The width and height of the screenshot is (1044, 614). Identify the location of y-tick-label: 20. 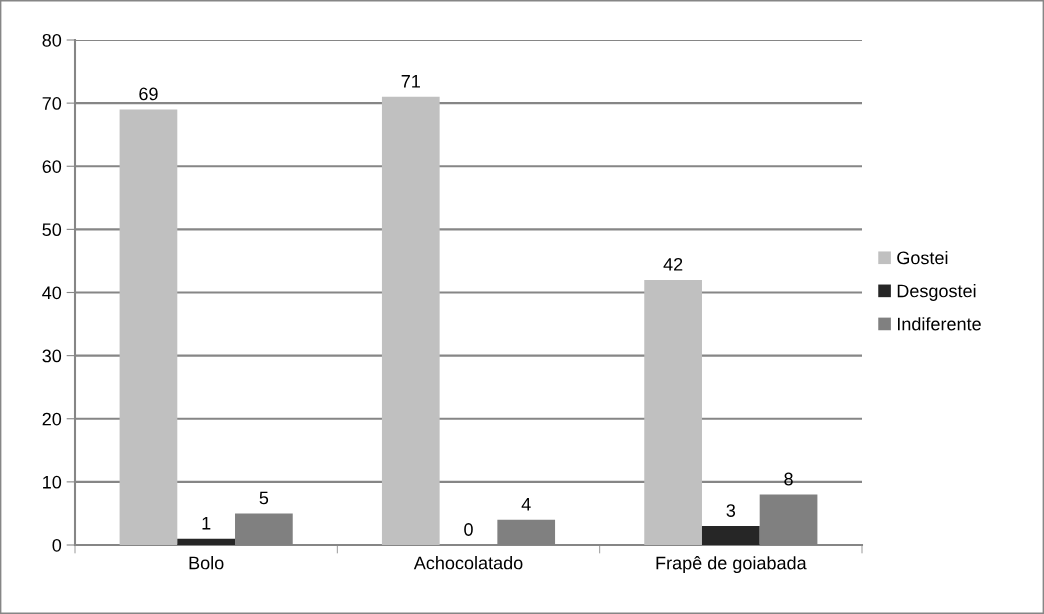
(52, 419).